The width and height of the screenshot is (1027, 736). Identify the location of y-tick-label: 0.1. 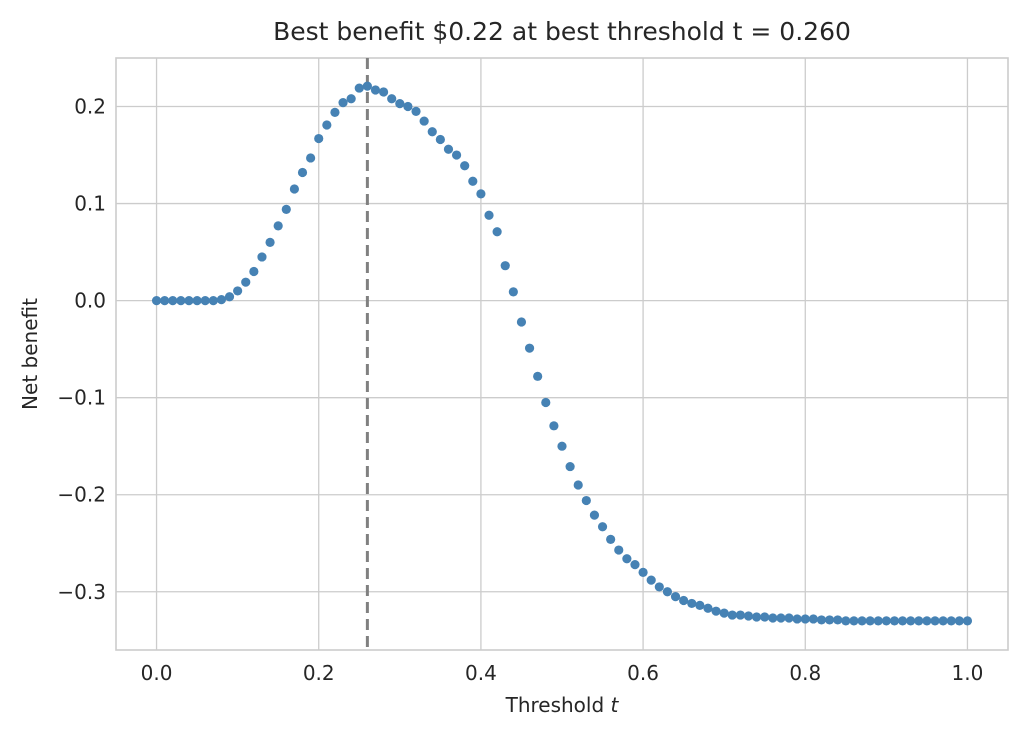
(90, 204).